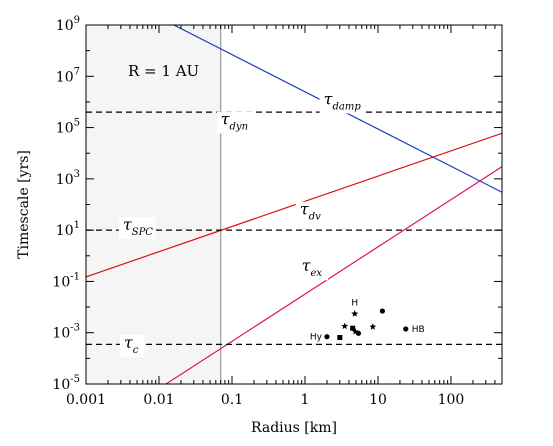 This screenshot has width=553, height=446. Describe the element at coordinates (451, 400) in the screenshot. I see `x-tick-label: 100` at that location.